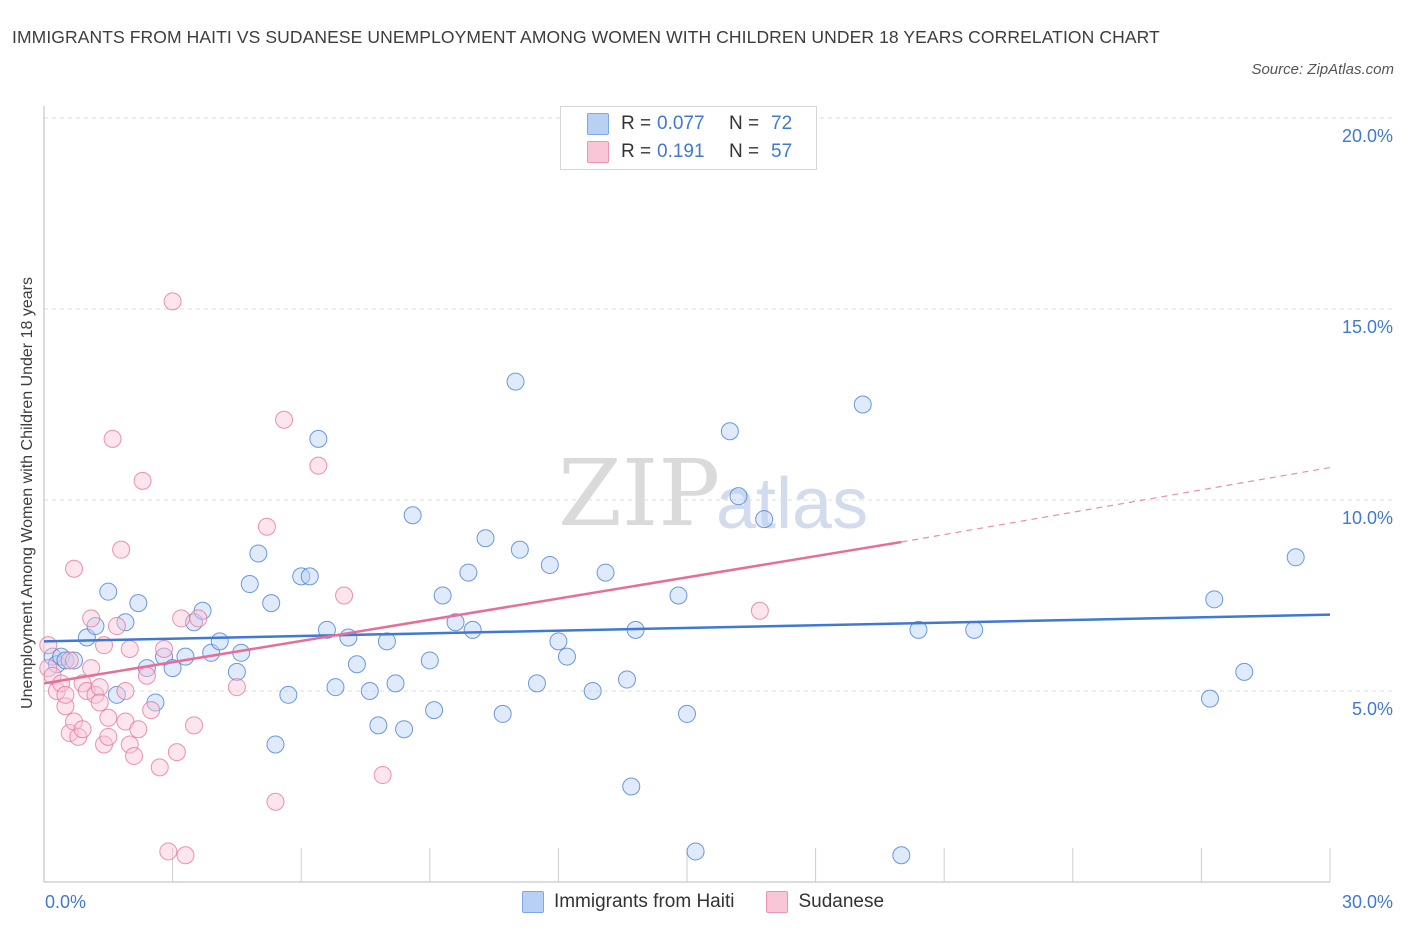 The height and width of the screenshot is (935, 1406). I want to click on haiti-swatch, so click(532, 902).